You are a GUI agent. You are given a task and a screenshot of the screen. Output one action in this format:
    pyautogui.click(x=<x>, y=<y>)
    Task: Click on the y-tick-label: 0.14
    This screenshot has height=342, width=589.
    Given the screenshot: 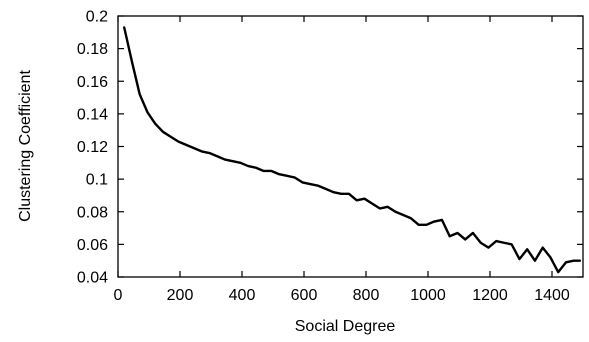 What is the action you would take?
    pyautogui.click(x=92, y=114)
    